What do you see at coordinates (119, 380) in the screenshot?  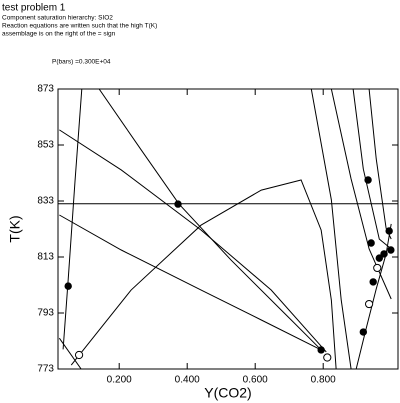 I see `x-tick-label: 0.200` at bounding box center [119, 380].